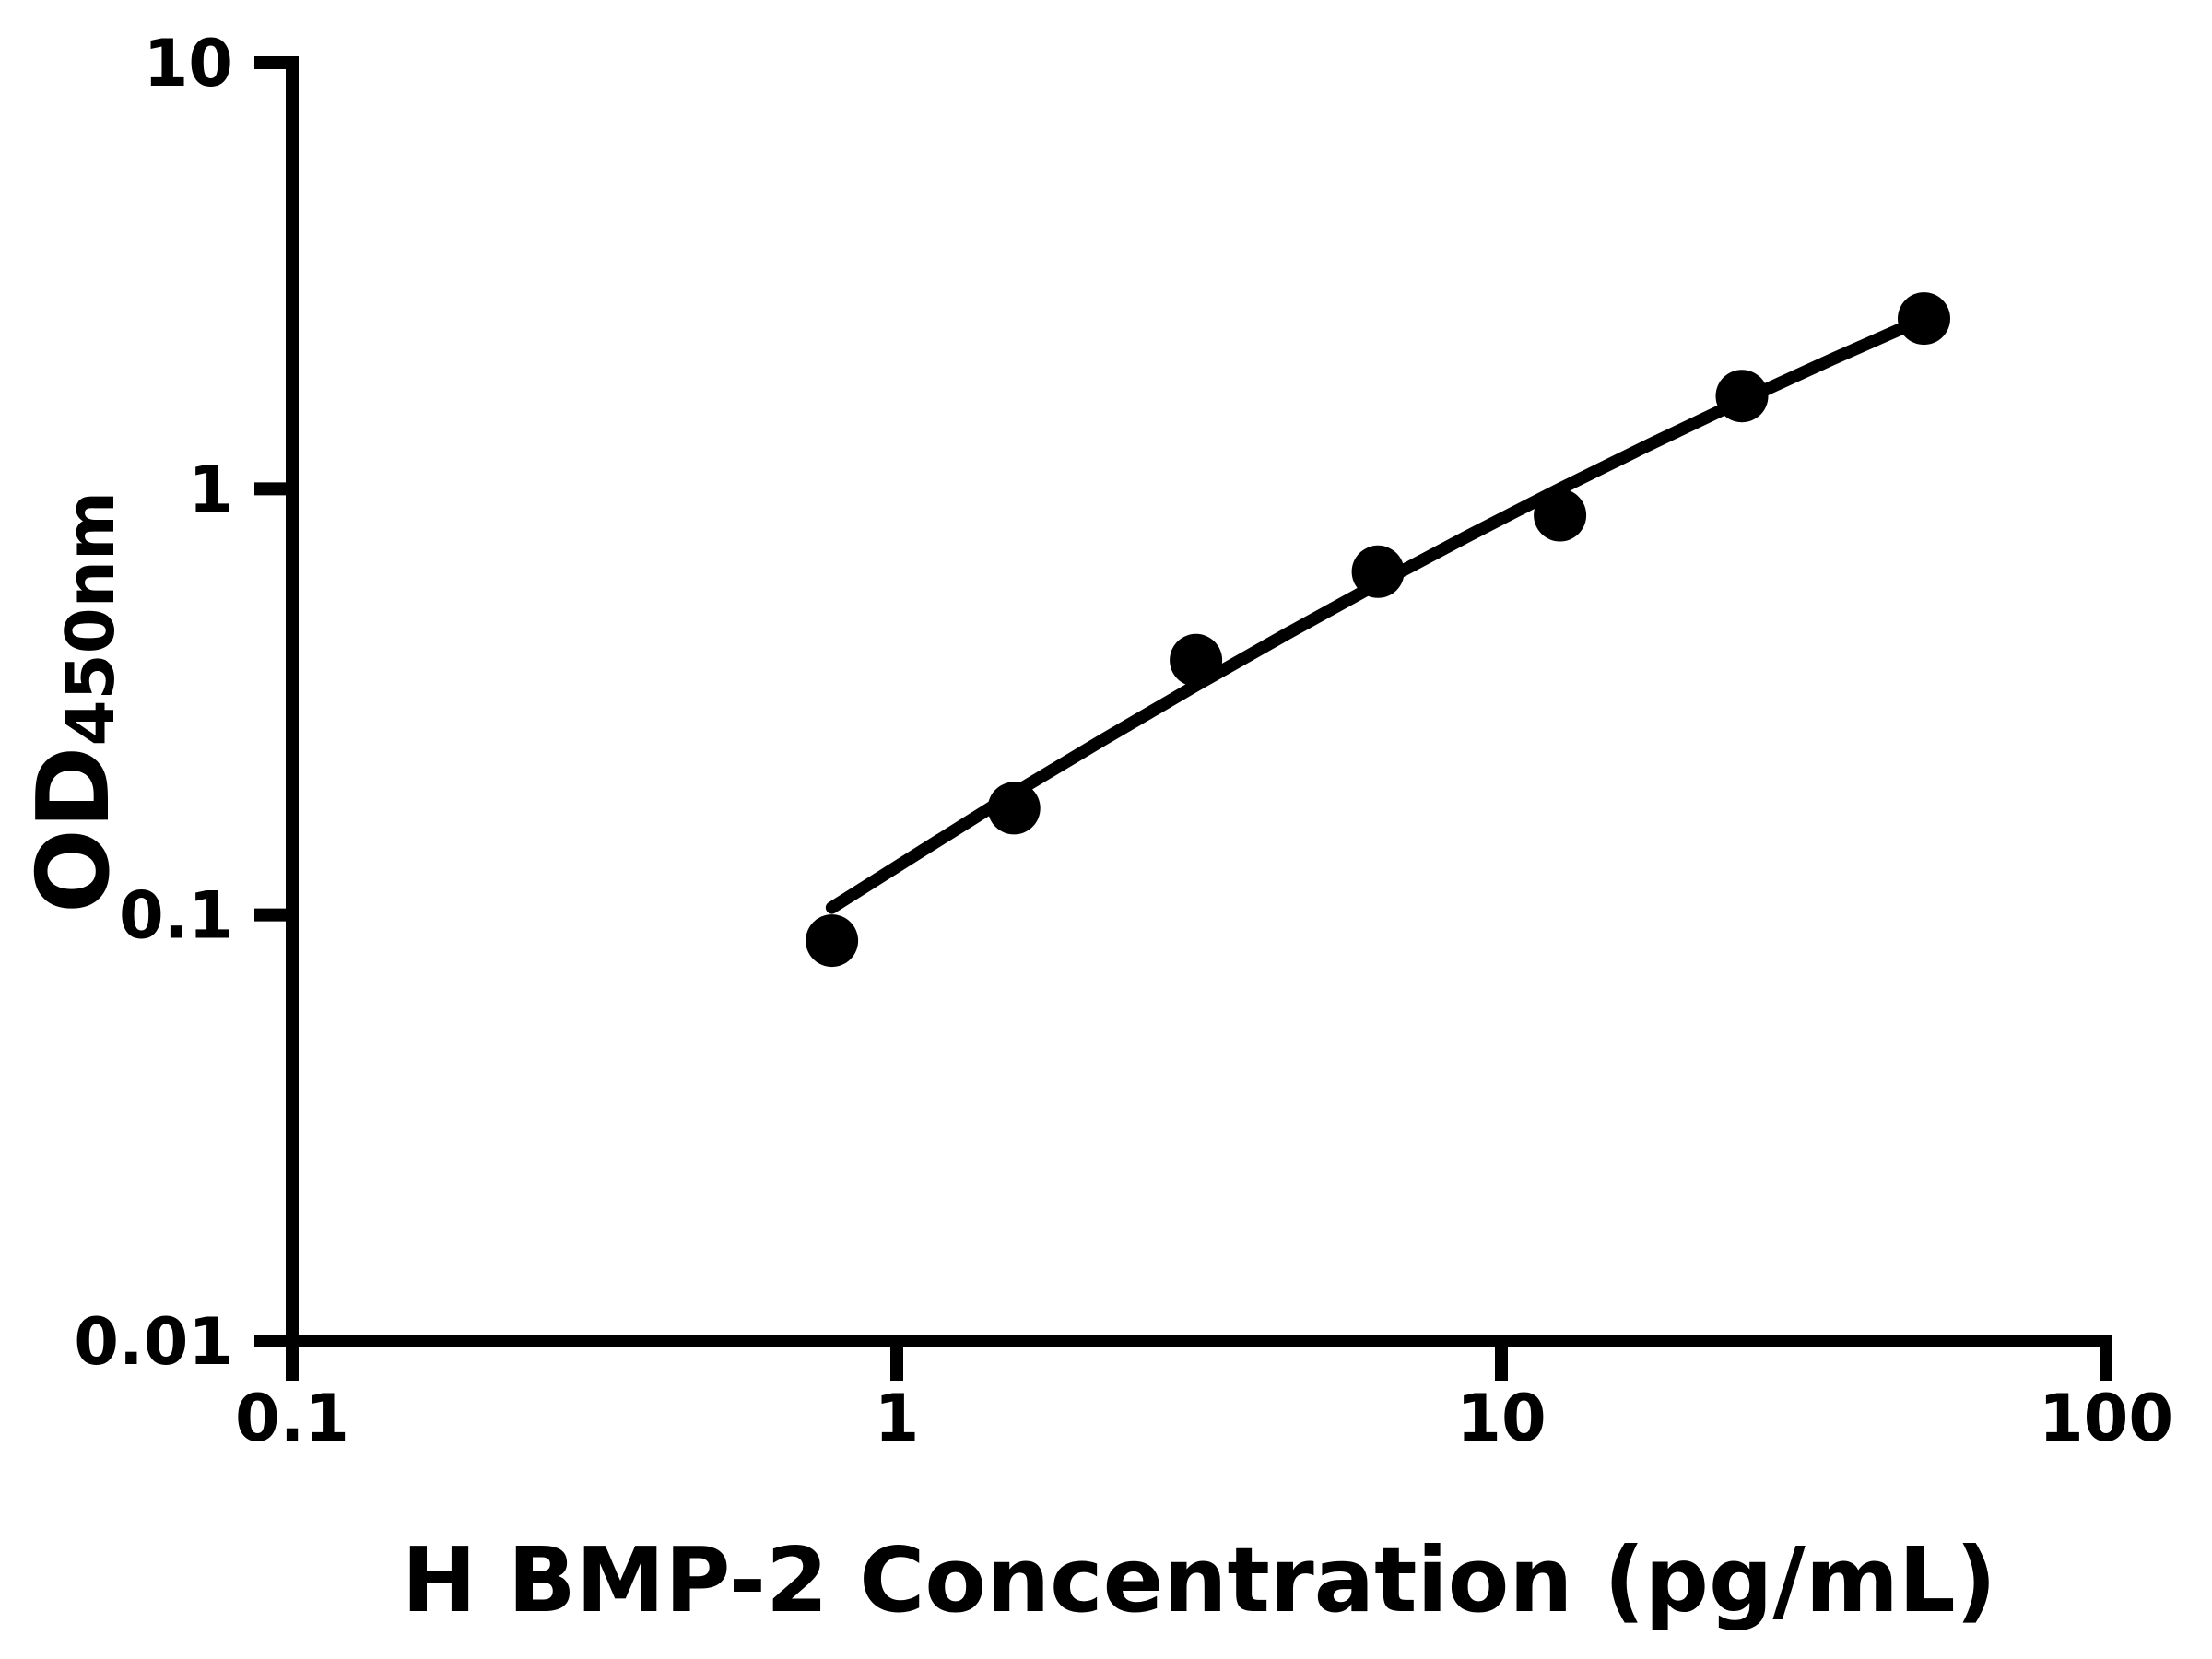 Image resolution: width=2212 pixels, height=1659 pixels. I want to click on y-tick-label: 1, so click(210, 489).